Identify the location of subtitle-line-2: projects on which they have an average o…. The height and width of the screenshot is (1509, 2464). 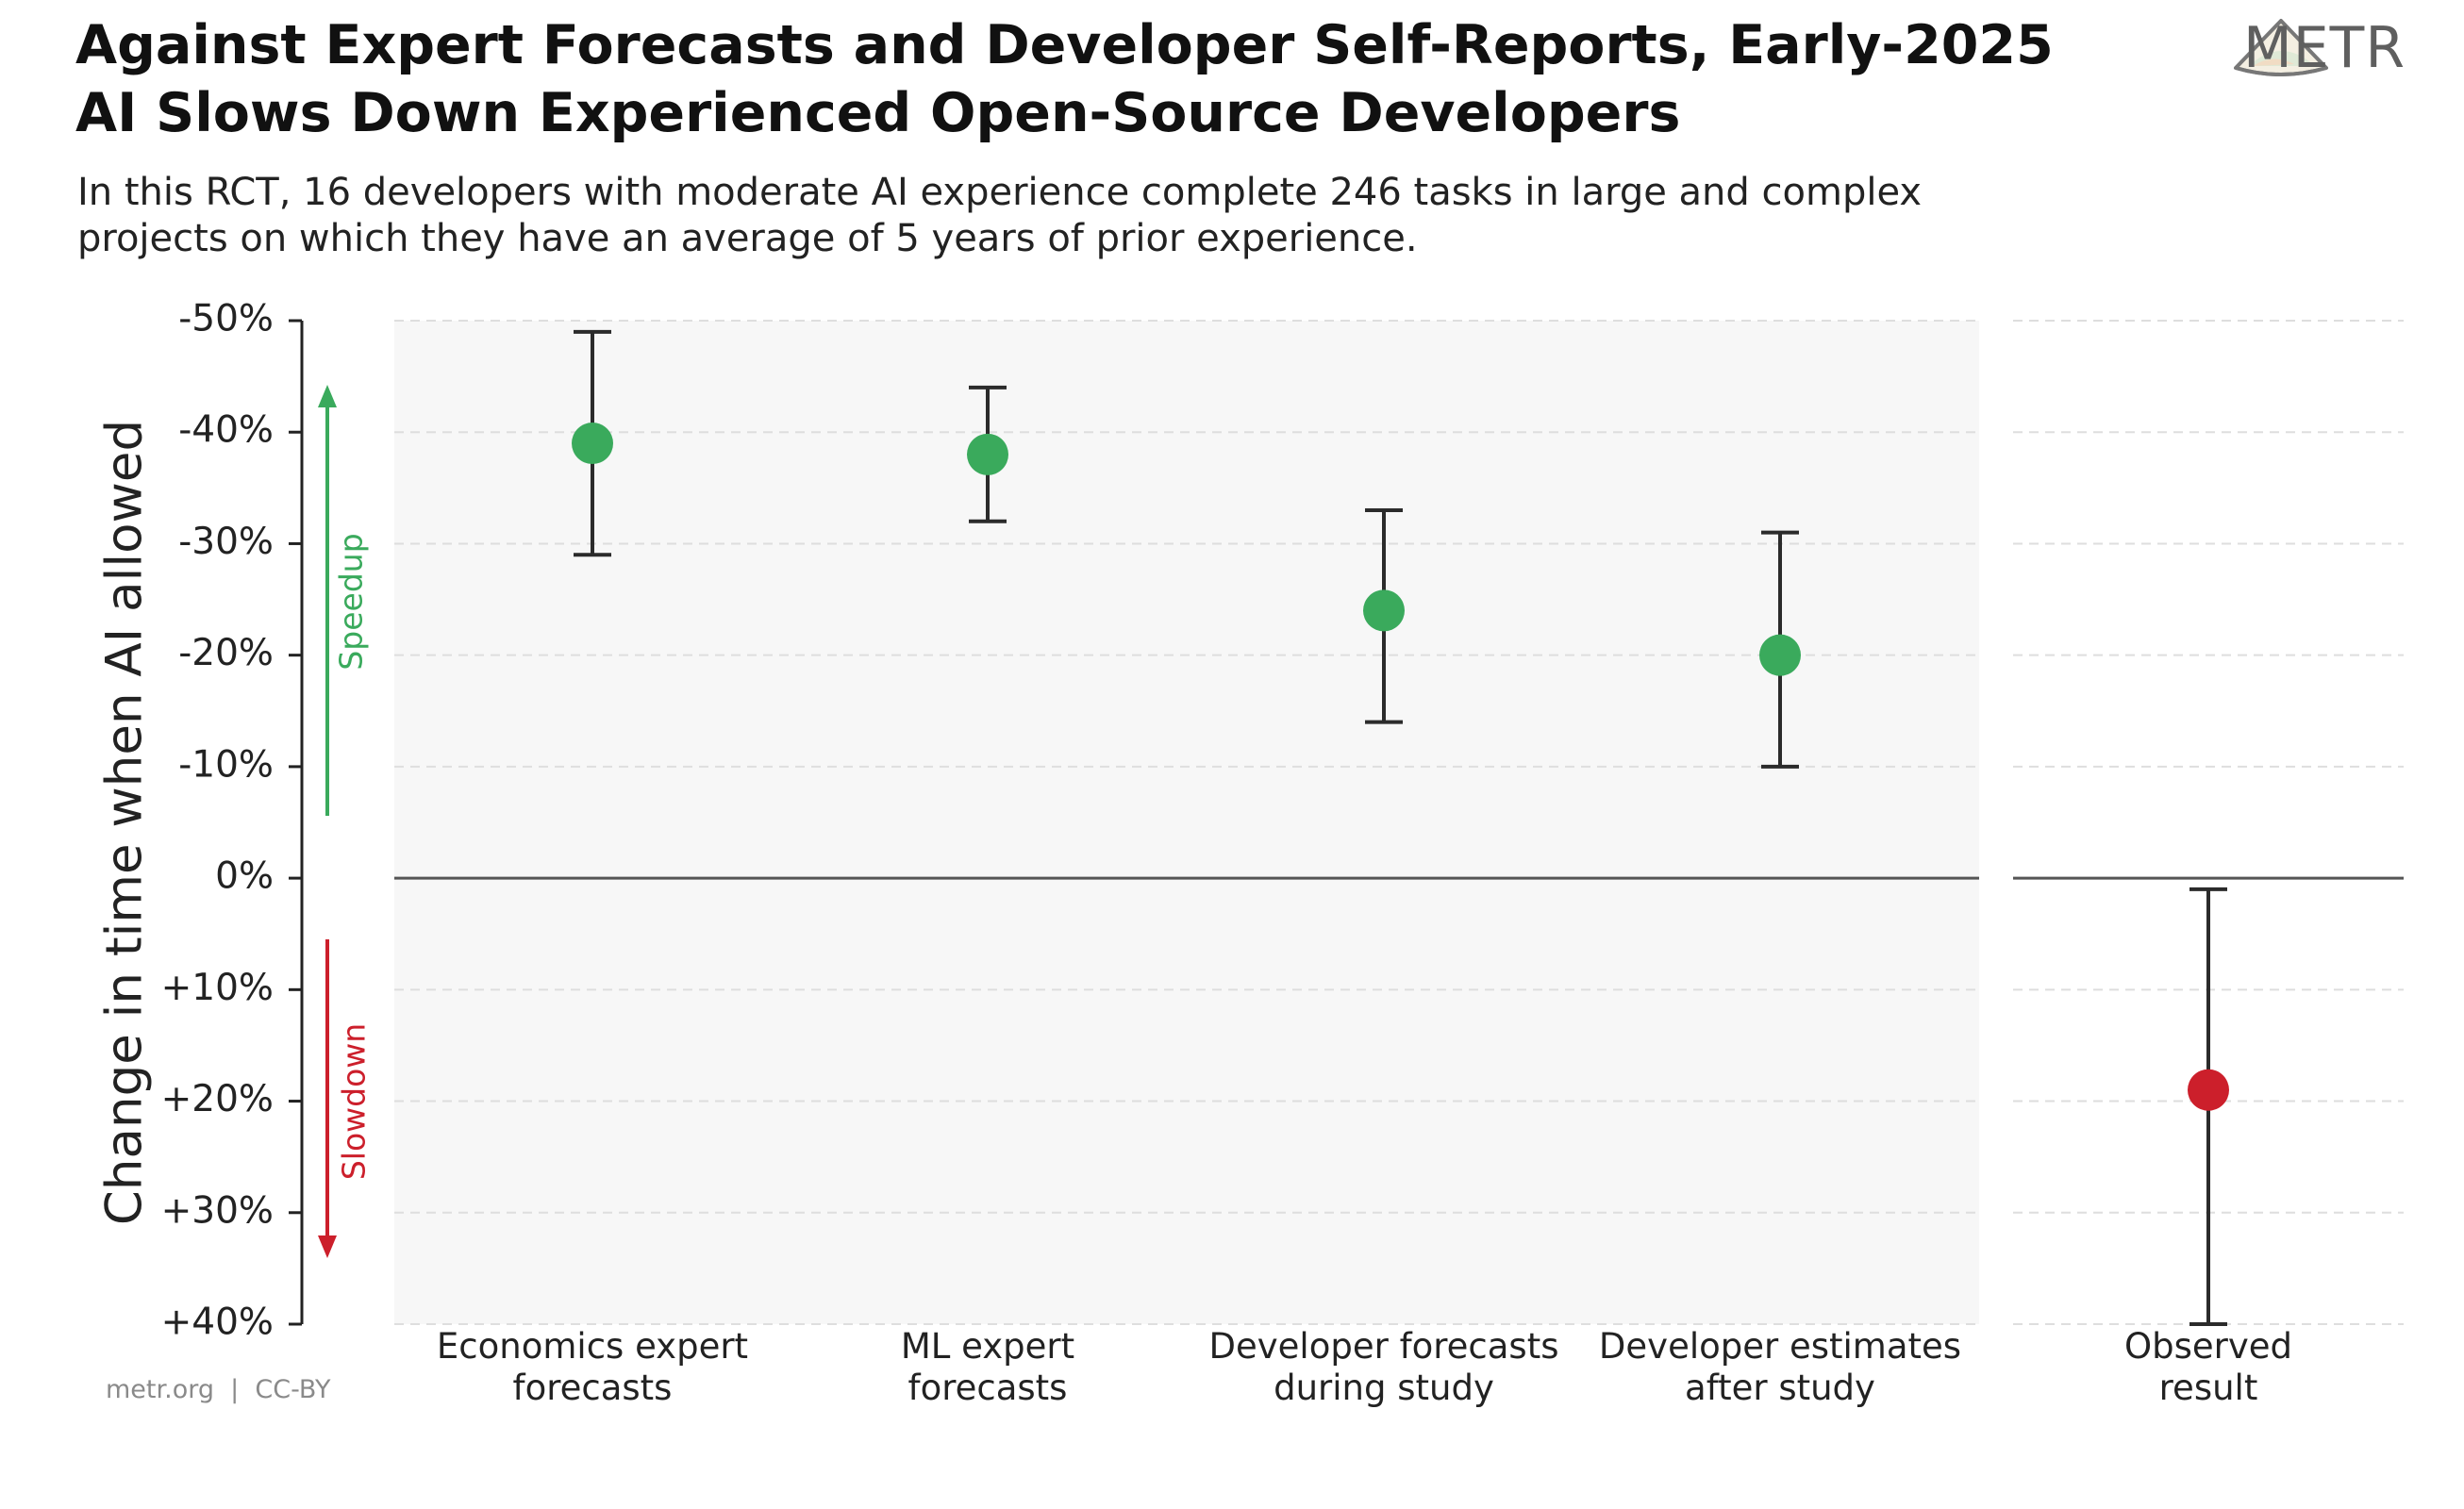
(748, 238).